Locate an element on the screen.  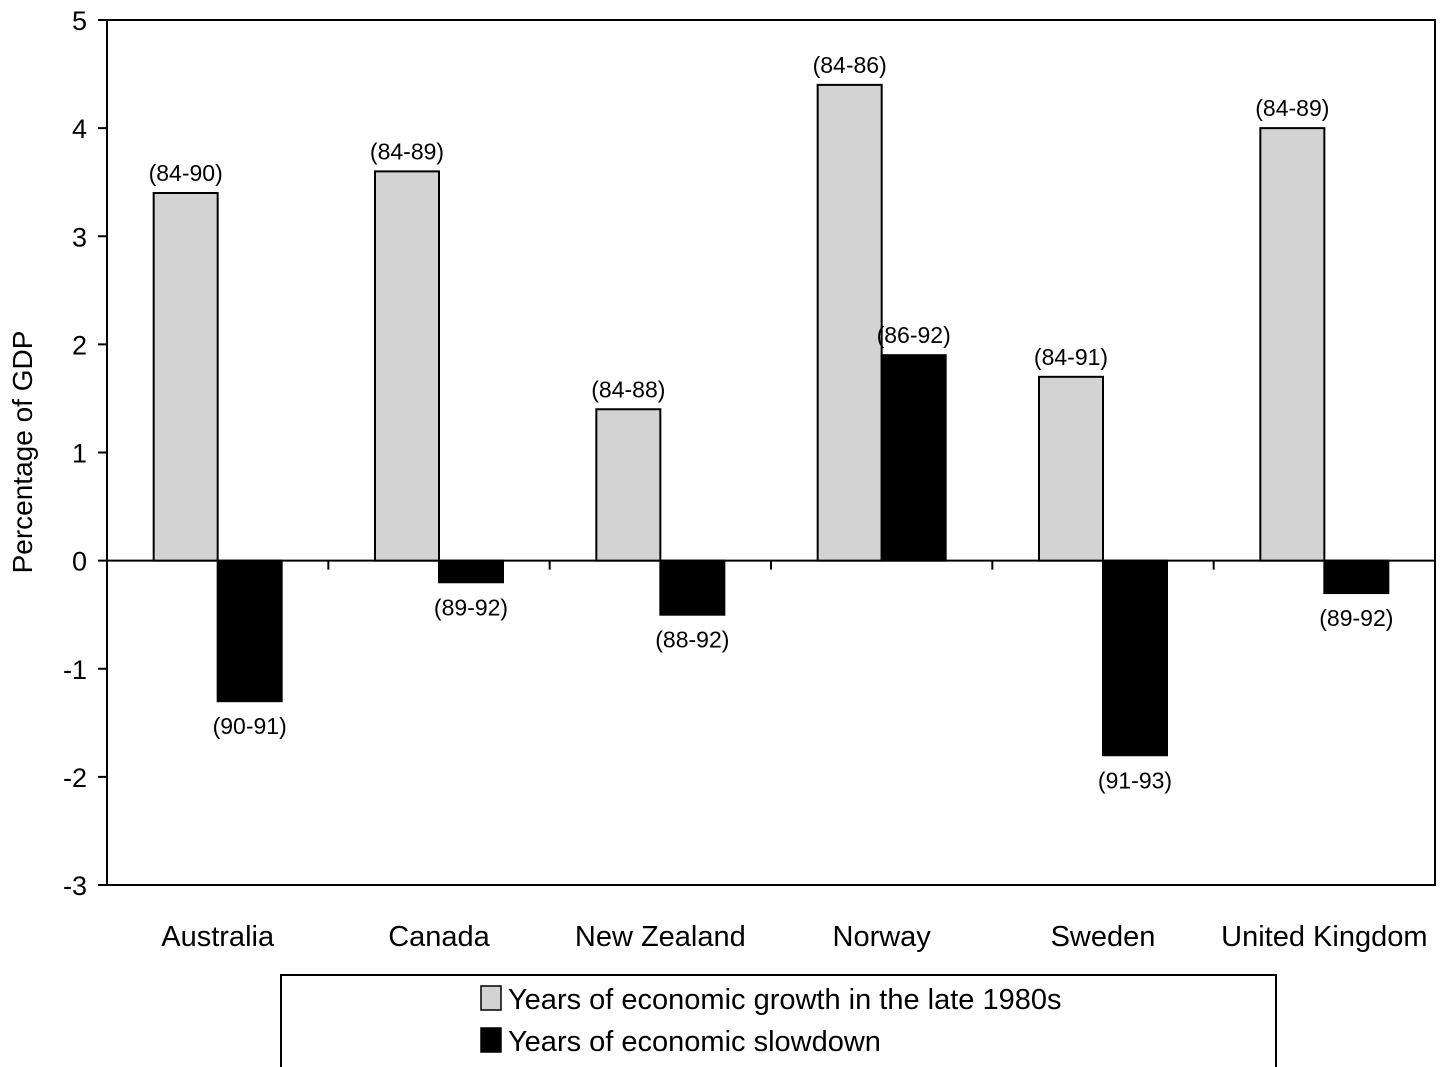
legend-swatch-slowdown is located at coordinates (491, 1040).